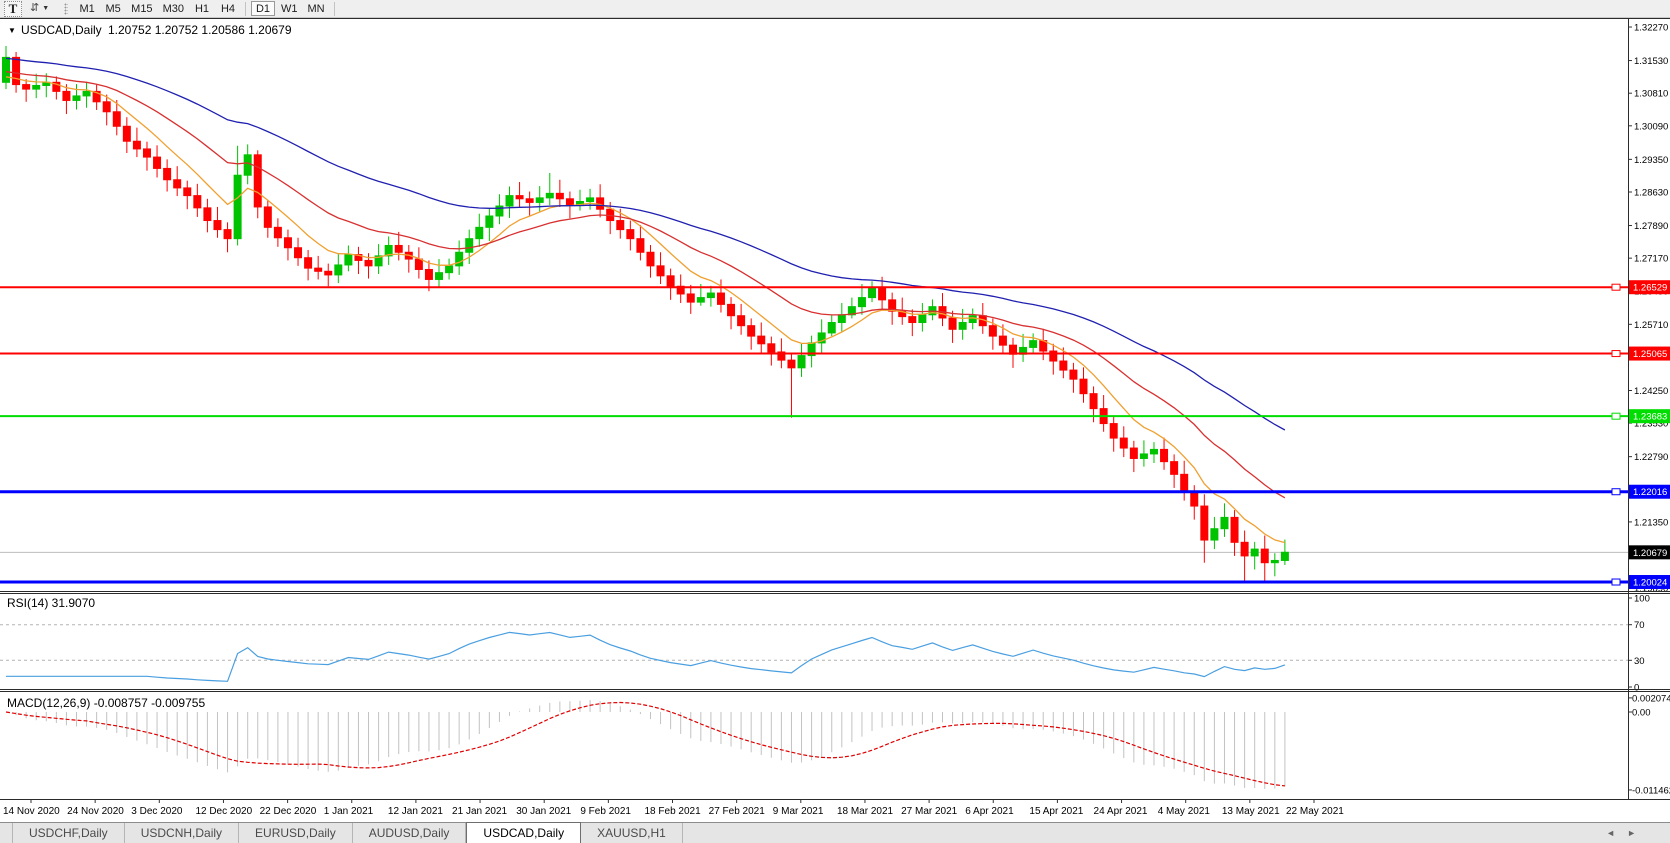 The image size is (1670, 843). I want to click on tab-xauusd-h1: XAUUSD,H1, so click(632, 833).